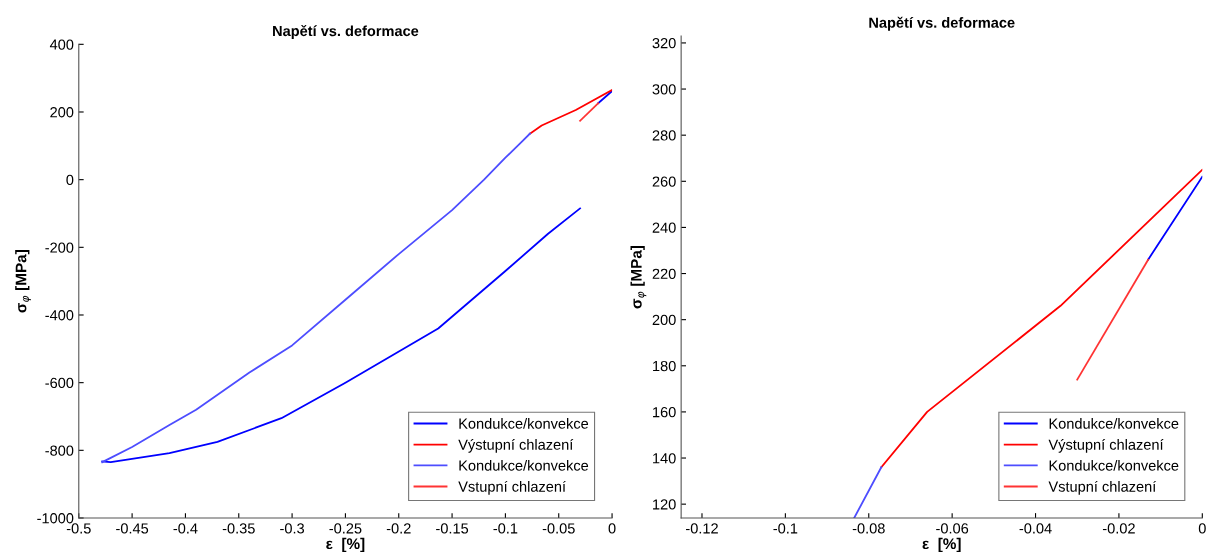 Image resolution: width=1212 pixels, height=554 pixels. Describe the element at coordinates (59, 315) in the screenshot. I see `y-tick-label: -400` at that location.